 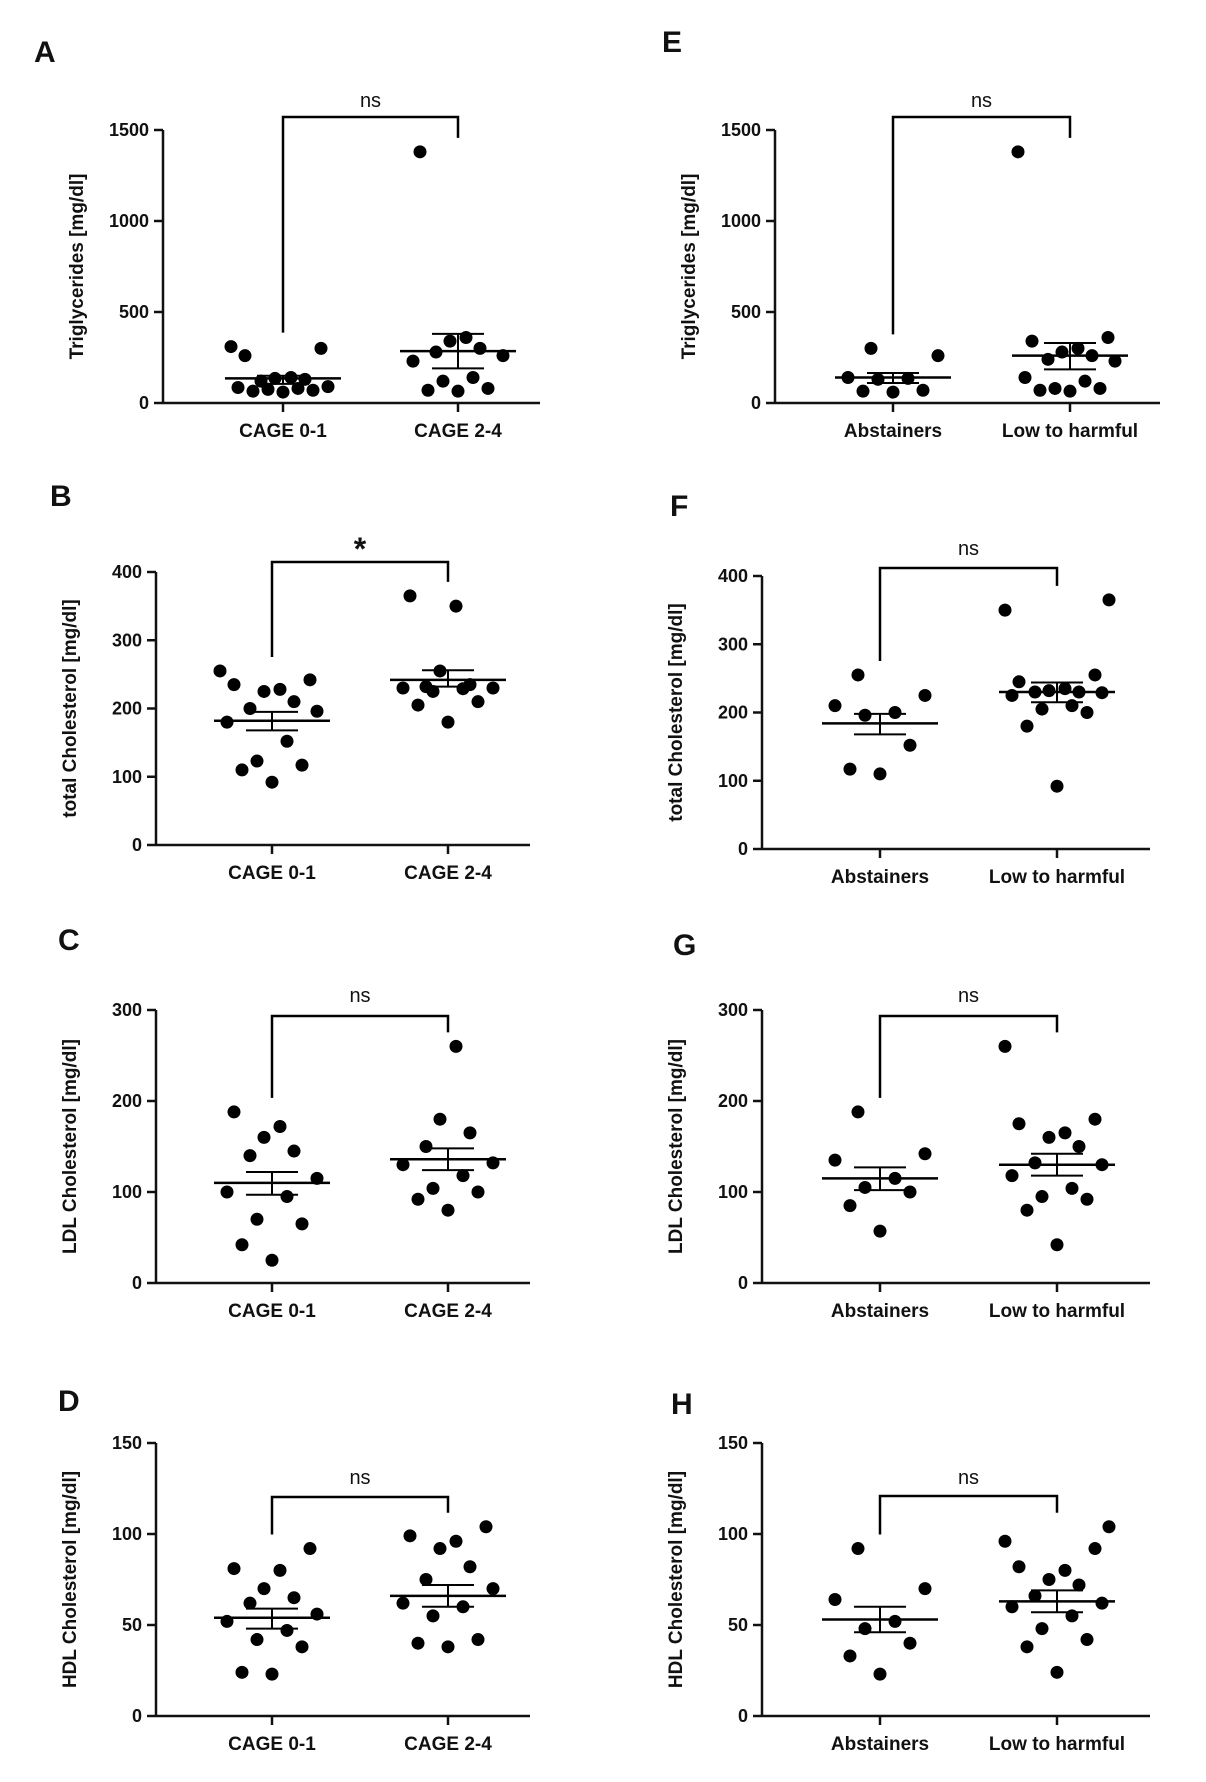 What do you see at coordinates (272, 1744) in the screenshot?
I see `x-category-label: CAGE 0-1` at bounding box center [272, 1744].